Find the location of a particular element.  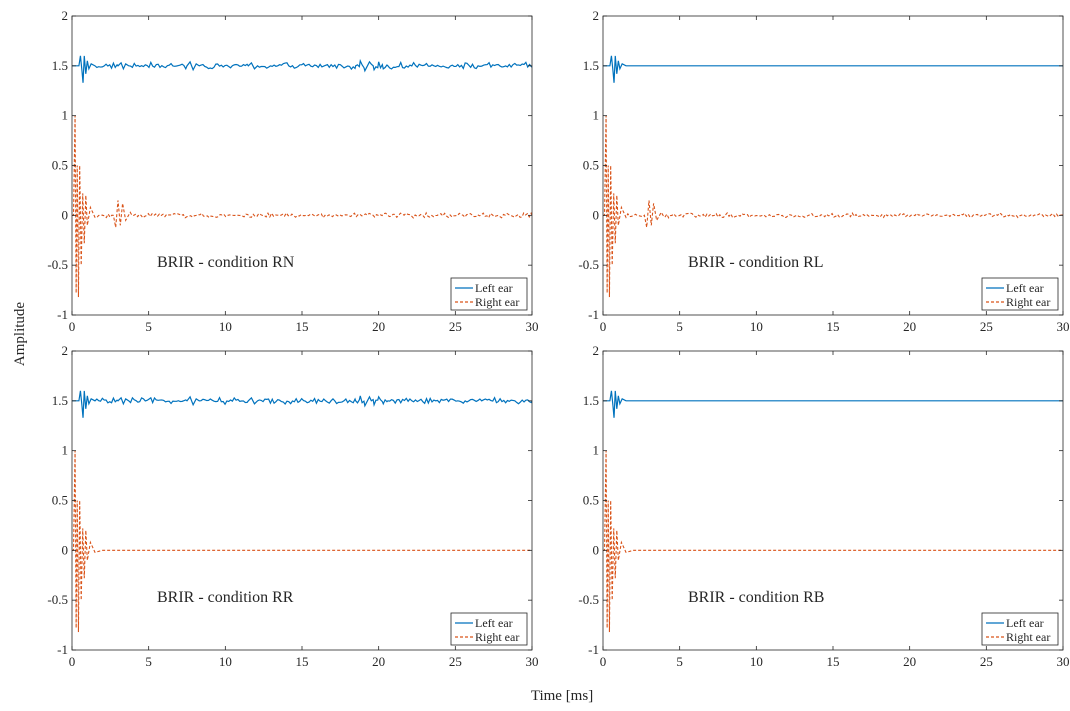

y-axis-label: Amplitude is located at coordinates (20, 334).